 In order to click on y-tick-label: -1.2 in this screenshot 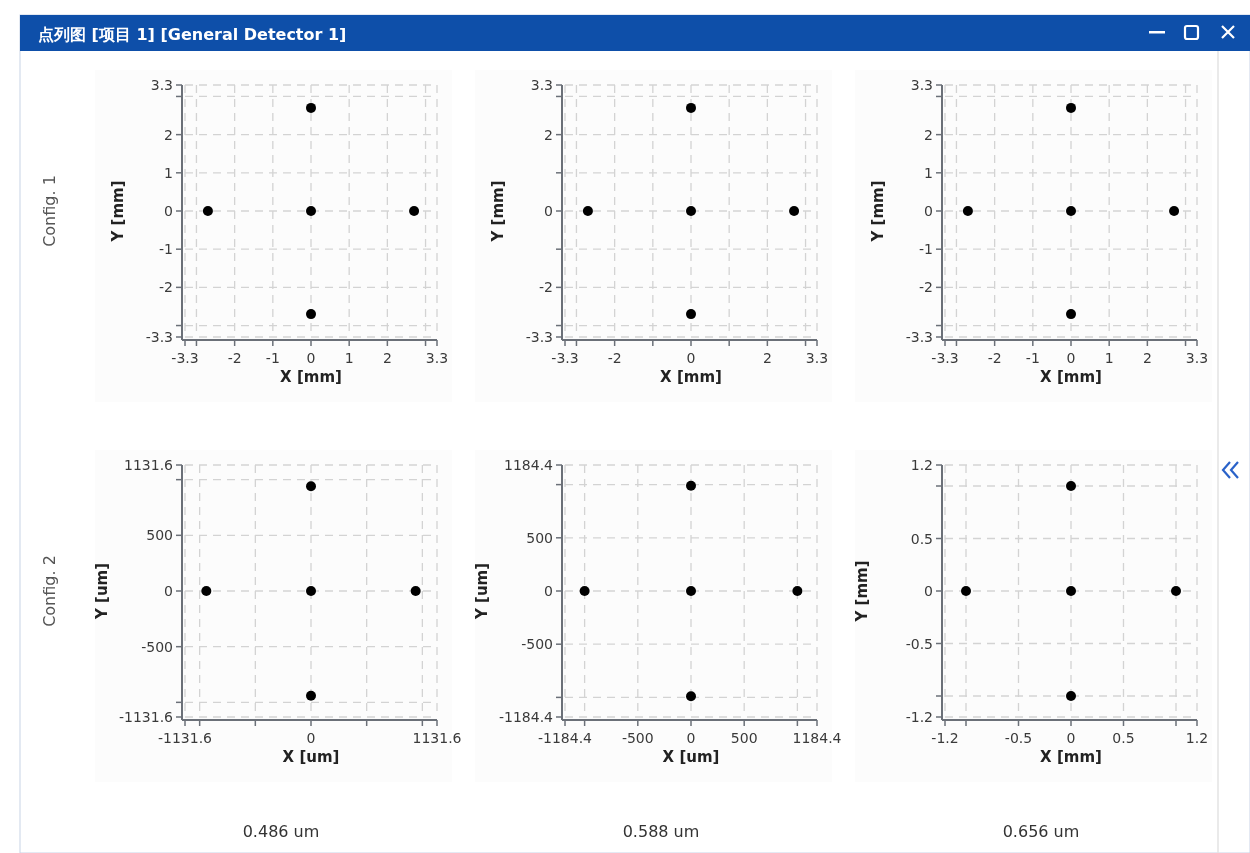, I will do `click(919, 717)`.